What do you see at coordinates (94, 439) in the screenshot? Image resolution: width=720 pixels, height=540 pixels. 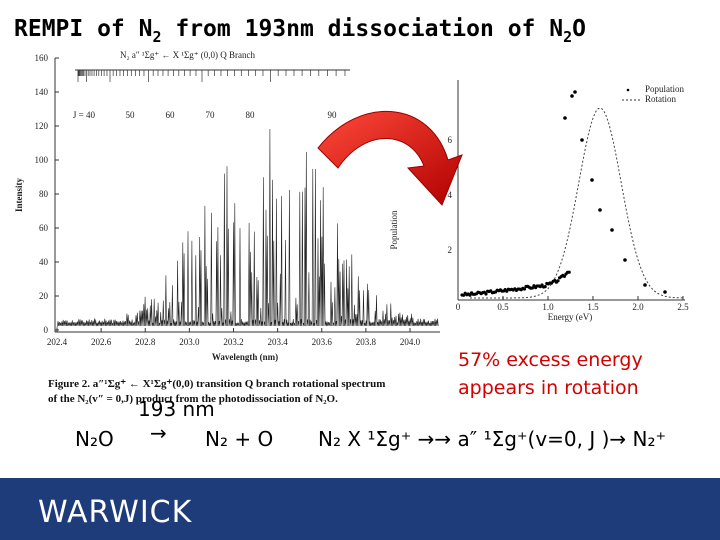 I see `equation-reactant: N₂O` at bounding box center [94, 439].